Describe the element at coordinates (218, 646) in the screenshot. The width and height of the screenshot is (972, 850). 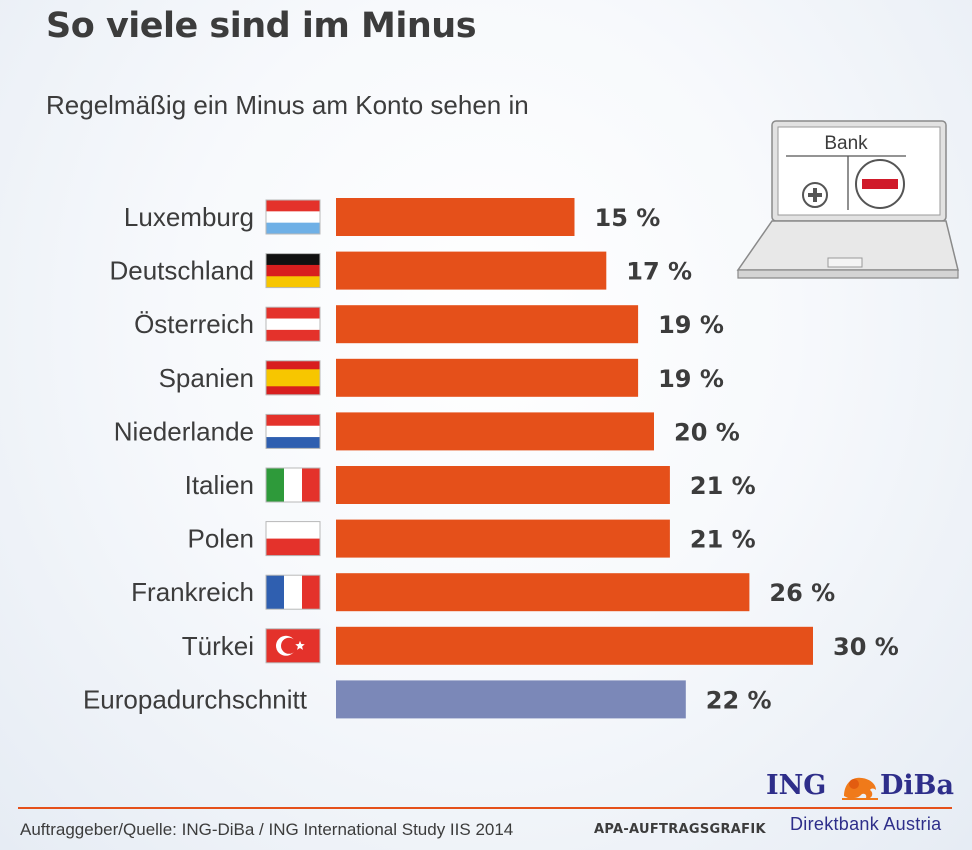
I see `category-label: Türkei` at that location.